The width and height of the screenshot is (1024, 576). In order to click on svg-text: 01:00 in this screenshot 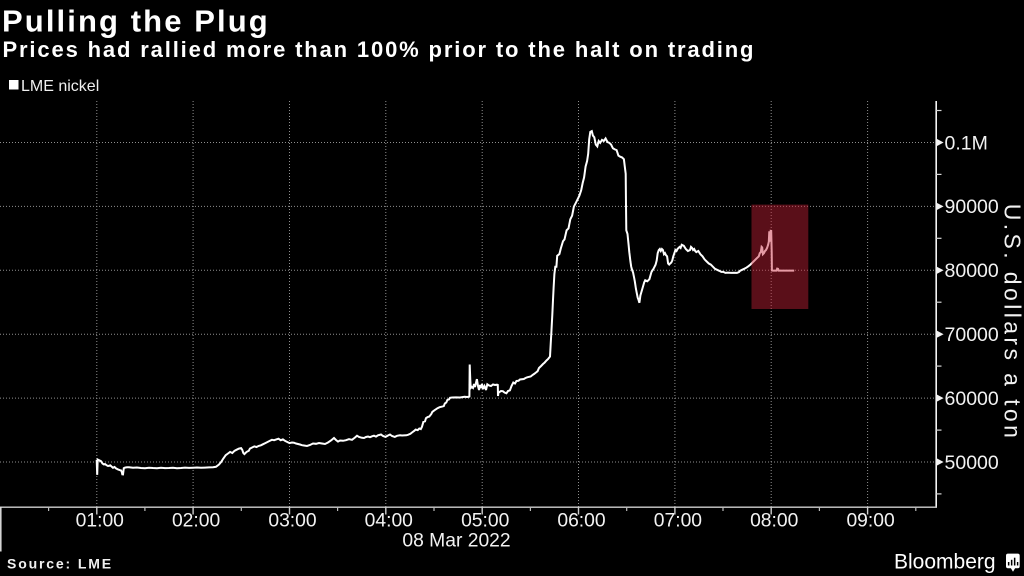, I will do `click(100, 520)`.